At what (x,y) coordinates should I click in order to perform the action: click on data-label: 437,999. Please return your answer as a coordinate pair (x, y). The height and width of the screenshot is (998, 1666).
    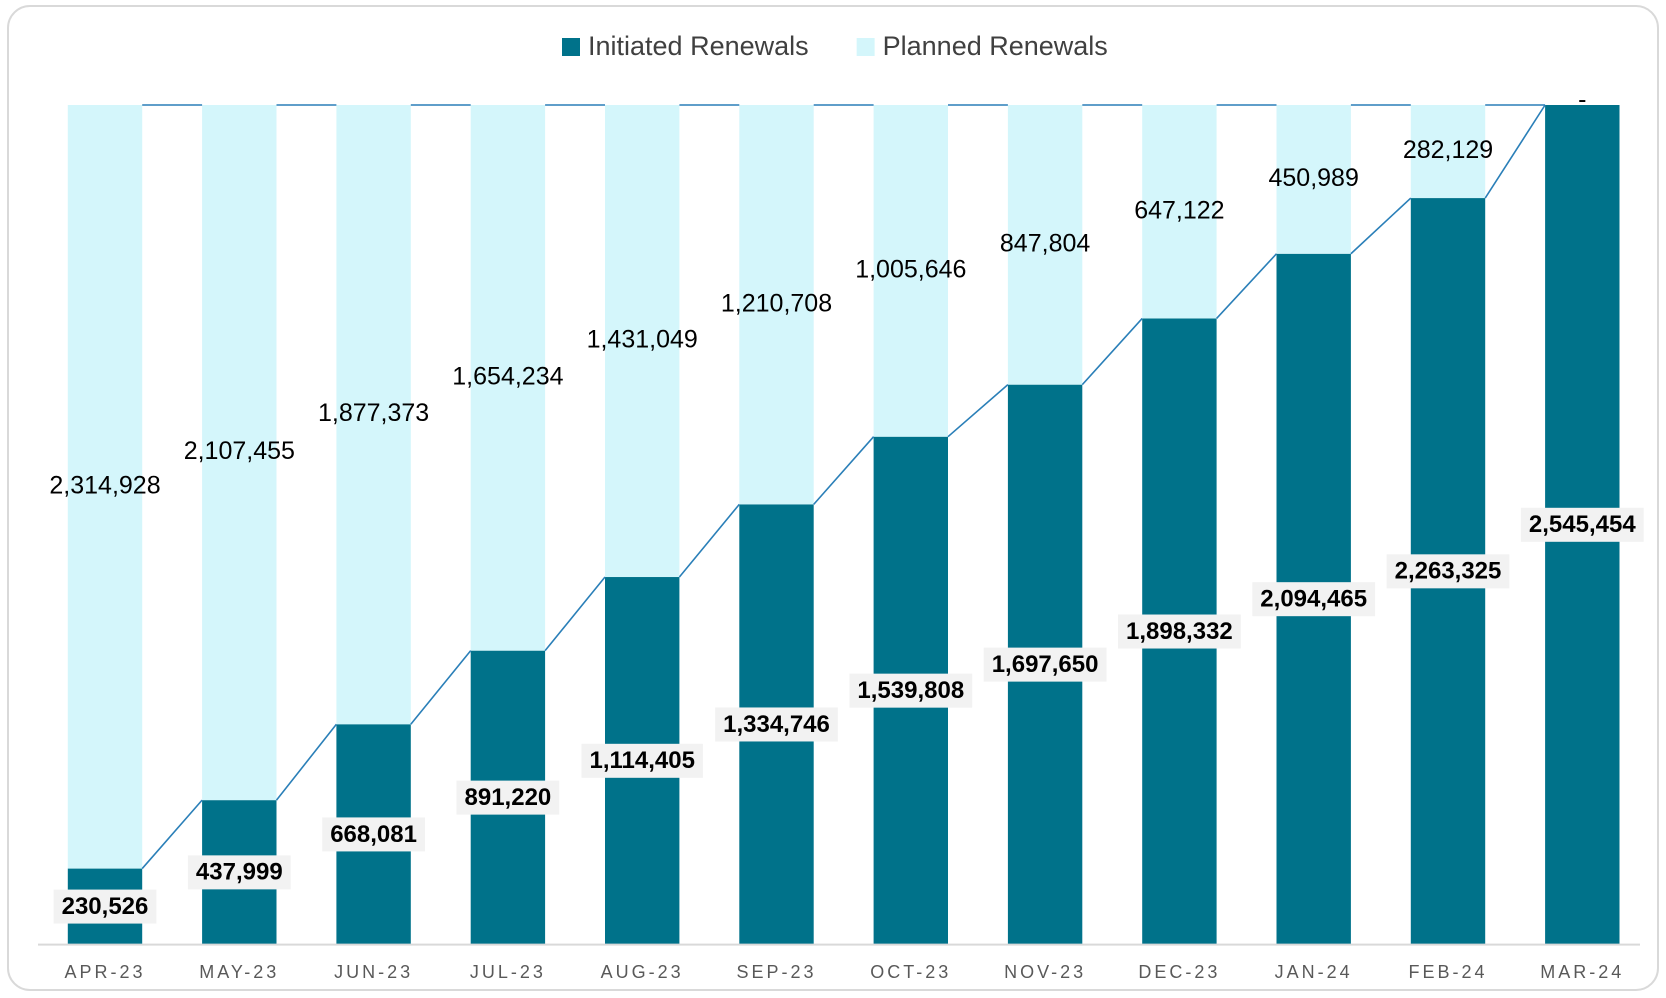
    Looking at the image, I should click on (239, 872).